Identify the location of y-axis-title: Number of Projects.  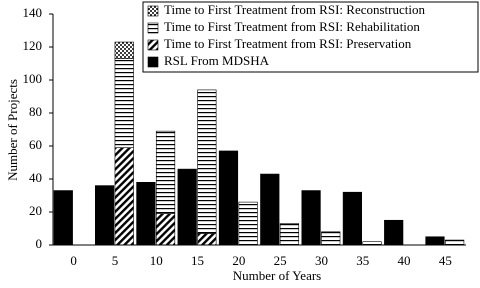
(12, 130).